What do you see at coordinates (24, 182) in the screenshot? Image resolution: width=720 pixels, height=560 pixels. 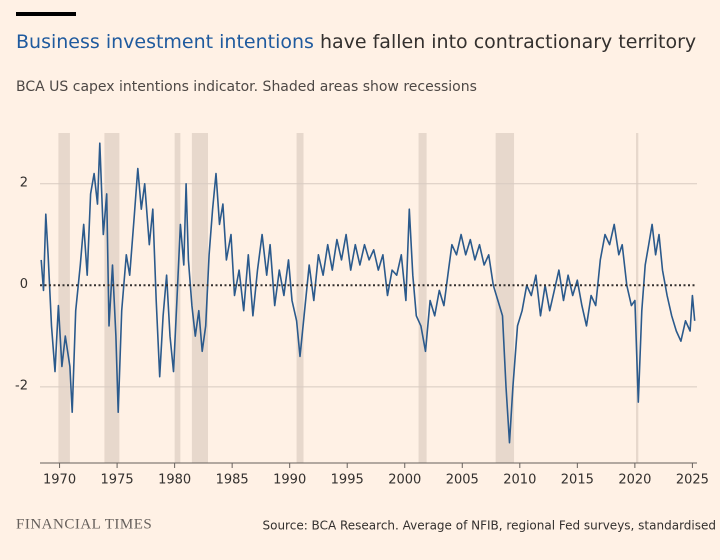 I see `y-tick-label: 2` at bounding box center [24, 182].